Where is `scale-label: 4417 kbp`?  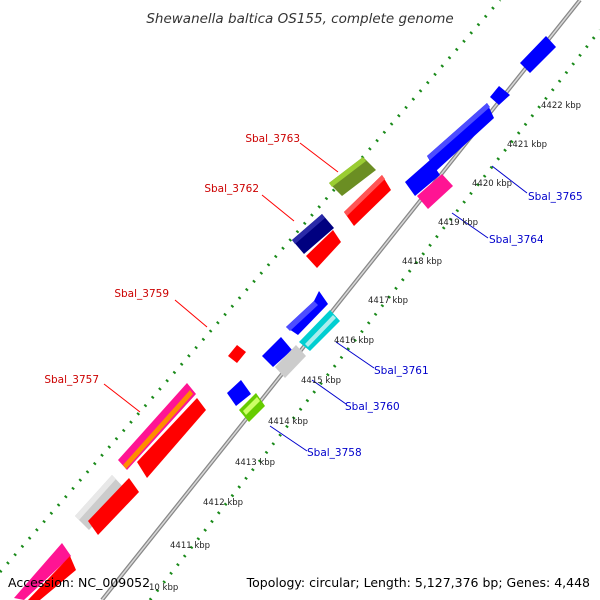
scale-label: 4417 kbp is located at coordinates (388, 301).